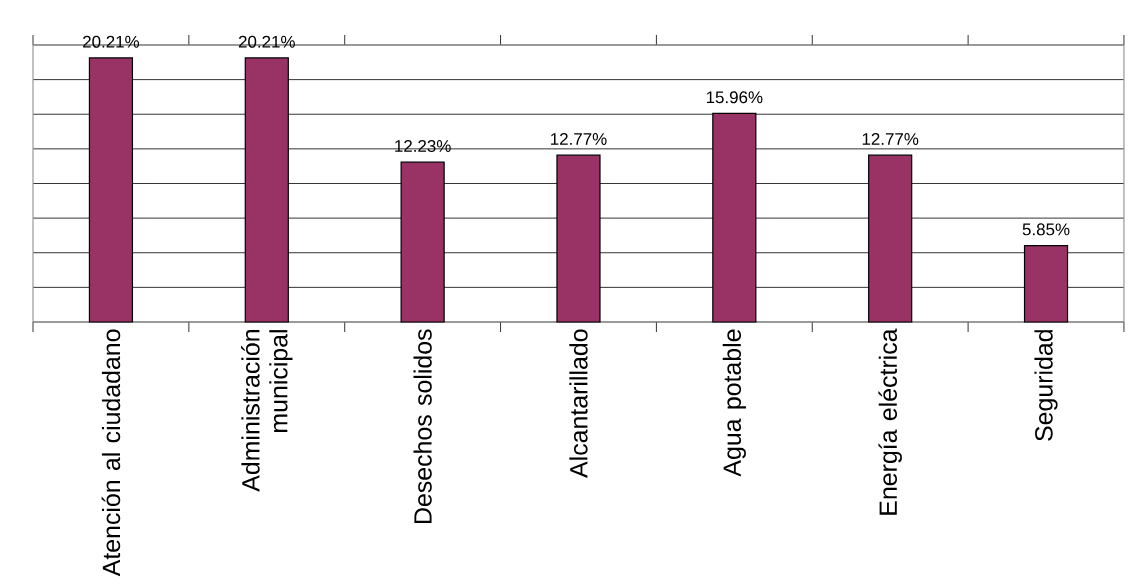  I want to click on x-tick-label: Seguridad, so click(1046, 385).